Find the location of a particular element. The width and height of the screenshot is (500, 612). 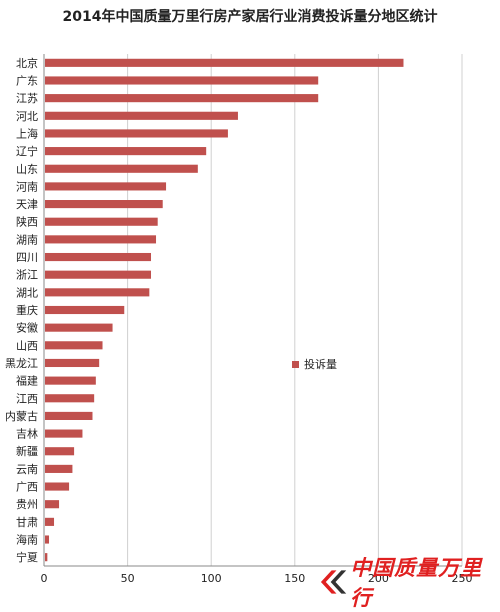

category-label: 广西 is located at coordinates (27, 487).